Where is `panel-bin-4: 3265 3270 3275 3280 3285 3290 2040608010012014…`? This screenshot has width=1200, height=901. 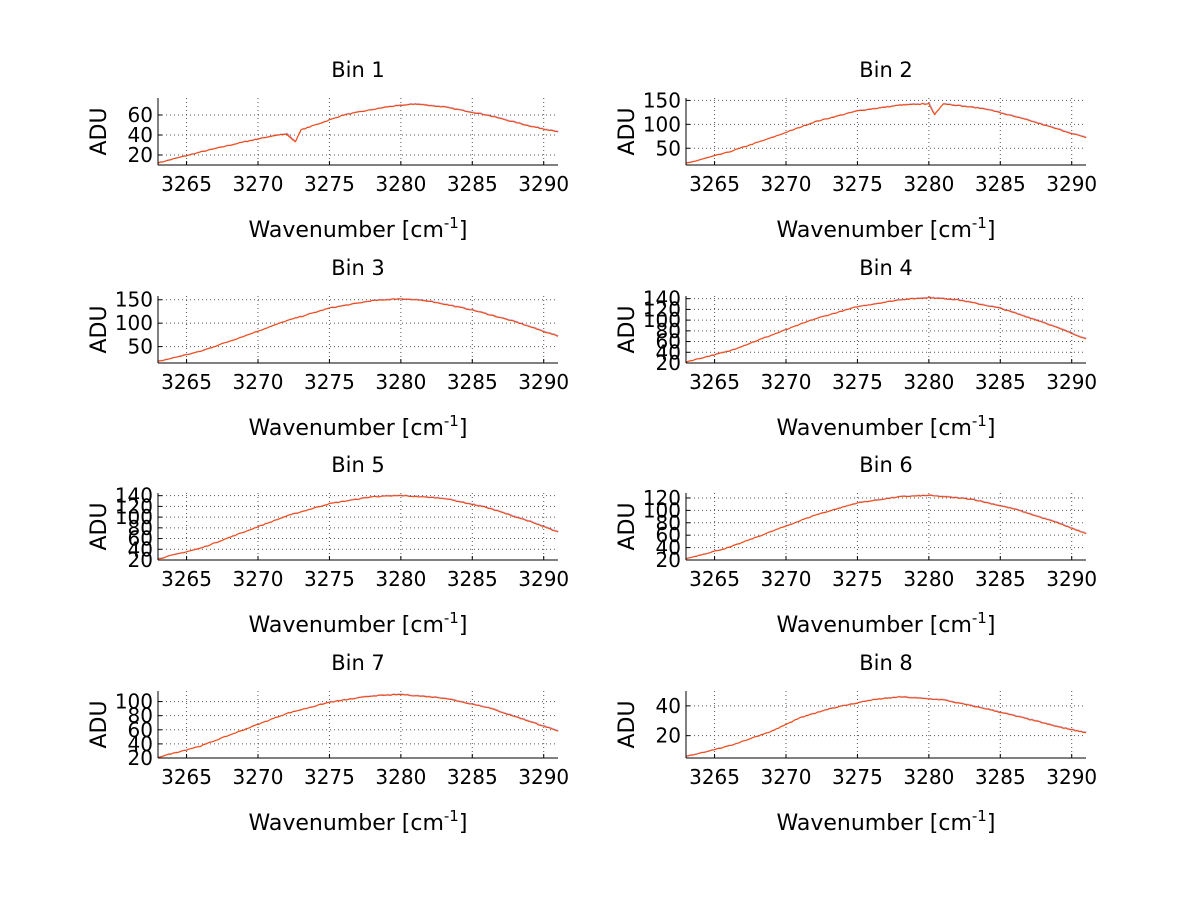 panel-bin-4: 3265 3270 3275 3280 3285 3290 2040608010012014… is located at coordinates (856, 348).